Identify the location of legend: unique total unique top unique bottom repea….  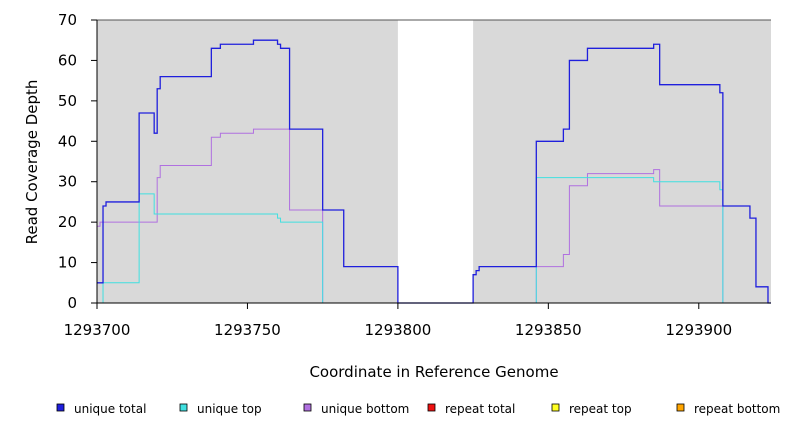
(418, 409).